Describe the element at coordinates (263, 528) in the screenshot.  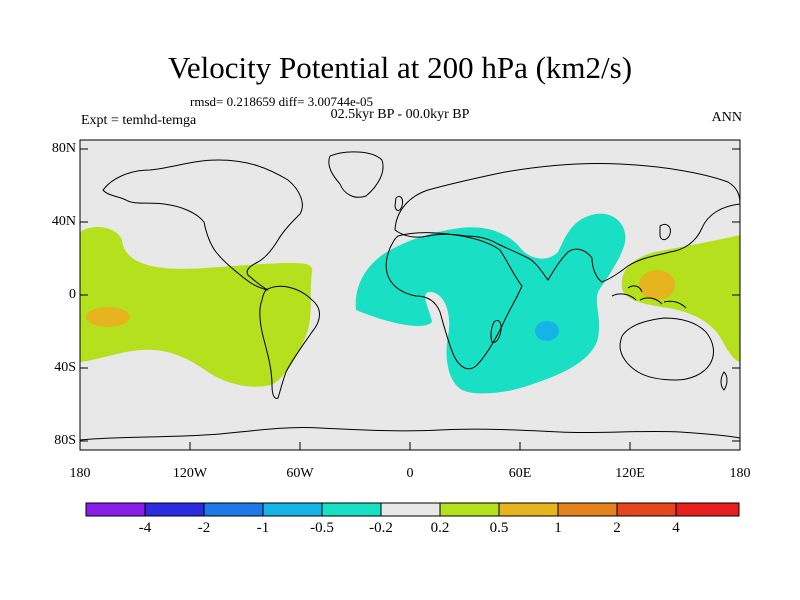
I see `colorbar-label: -1` at that location.